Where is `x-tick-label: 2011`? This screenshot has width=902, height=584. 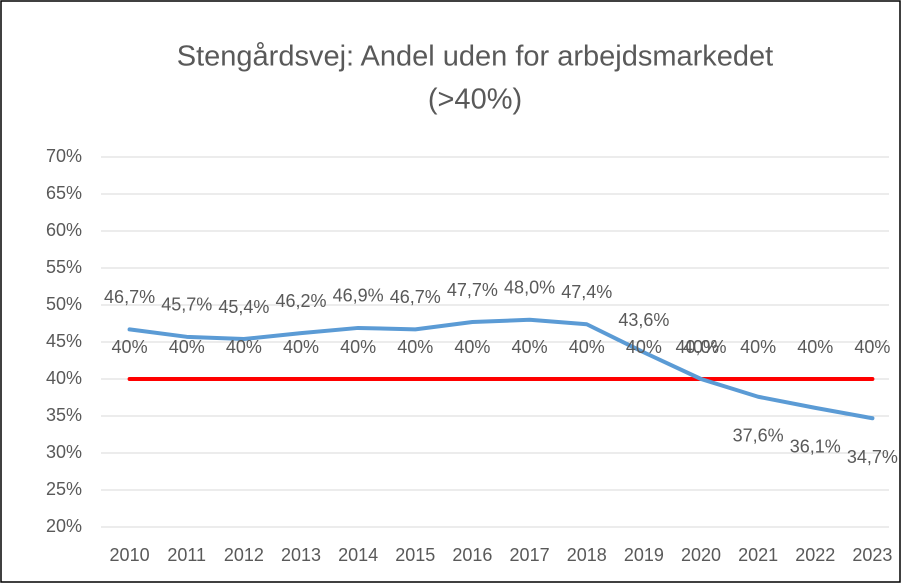 x-tick-label: 2011 is located at coordinates (186, 555).